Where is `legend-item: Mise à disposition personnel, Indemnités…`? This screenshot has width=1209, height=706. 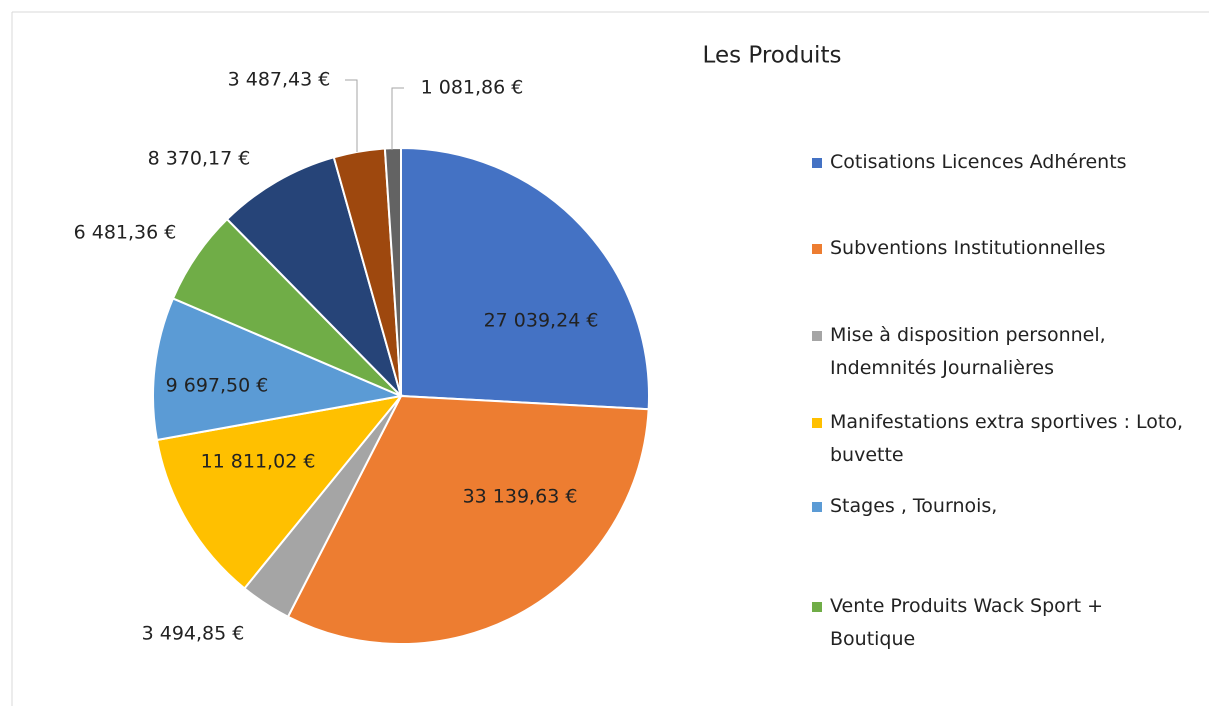
legend-item: Mise à disposition personnel, Indemnités… is located at coordinates (1002, 352).